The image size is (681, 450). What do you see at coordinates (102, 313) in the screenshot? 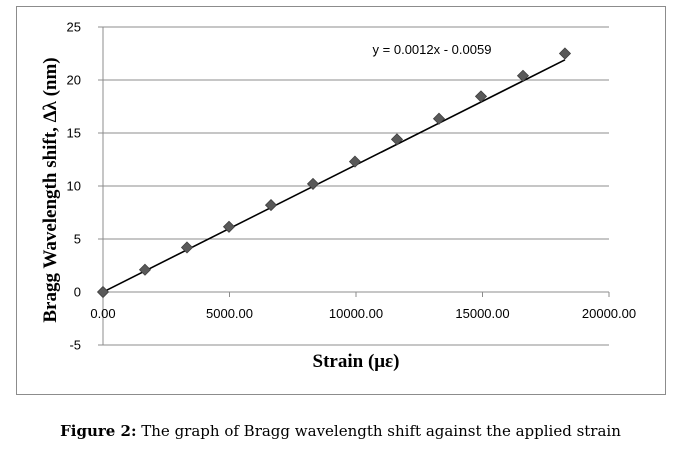
I see `x-tick-label: 0.00` at bounding box center [102, 313].